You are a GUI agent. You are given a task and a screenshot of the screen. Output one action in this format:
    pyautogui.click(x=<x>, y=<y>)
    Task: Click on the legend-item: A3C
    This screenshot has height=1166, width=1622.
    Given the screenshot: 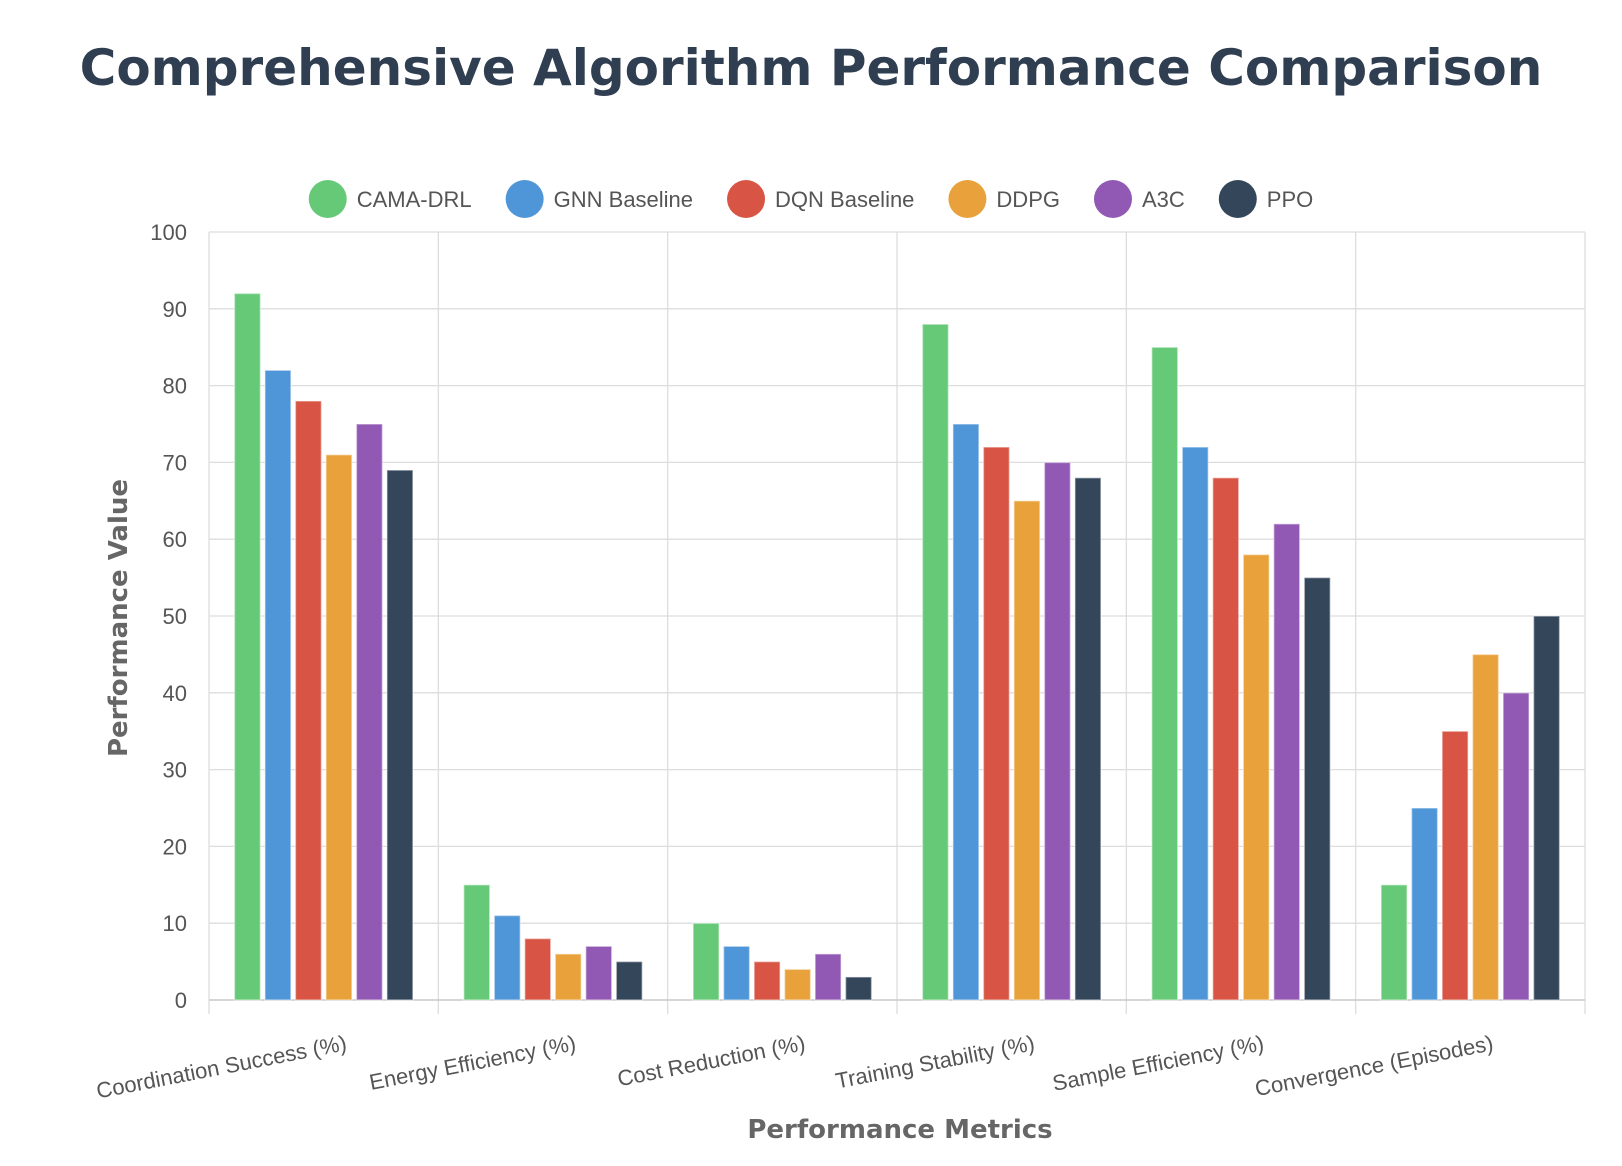 What is the action you would take?
    pyautogui.click(x=1139, y=199)
    